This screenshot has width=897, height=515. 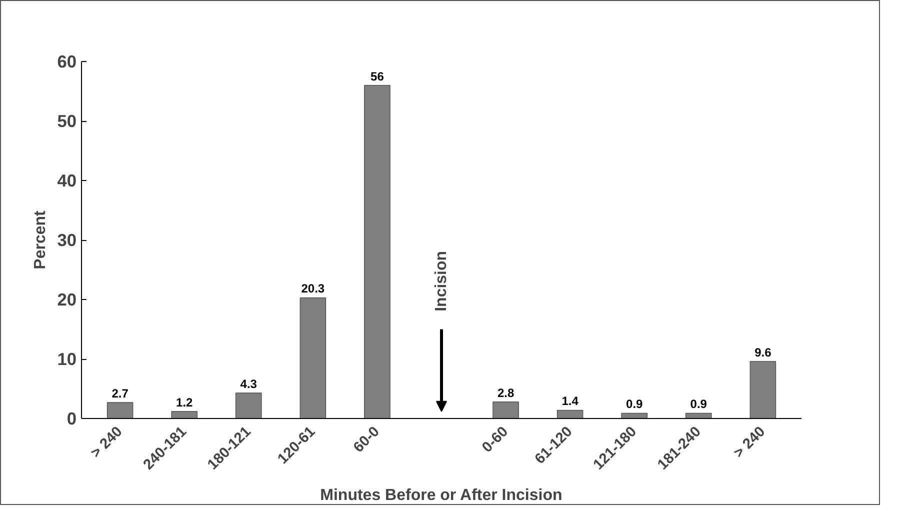 What do you see at coordinates (441, 281) in the screenshot?
I see `annotation: Incision` at bounding box center [441, 281].